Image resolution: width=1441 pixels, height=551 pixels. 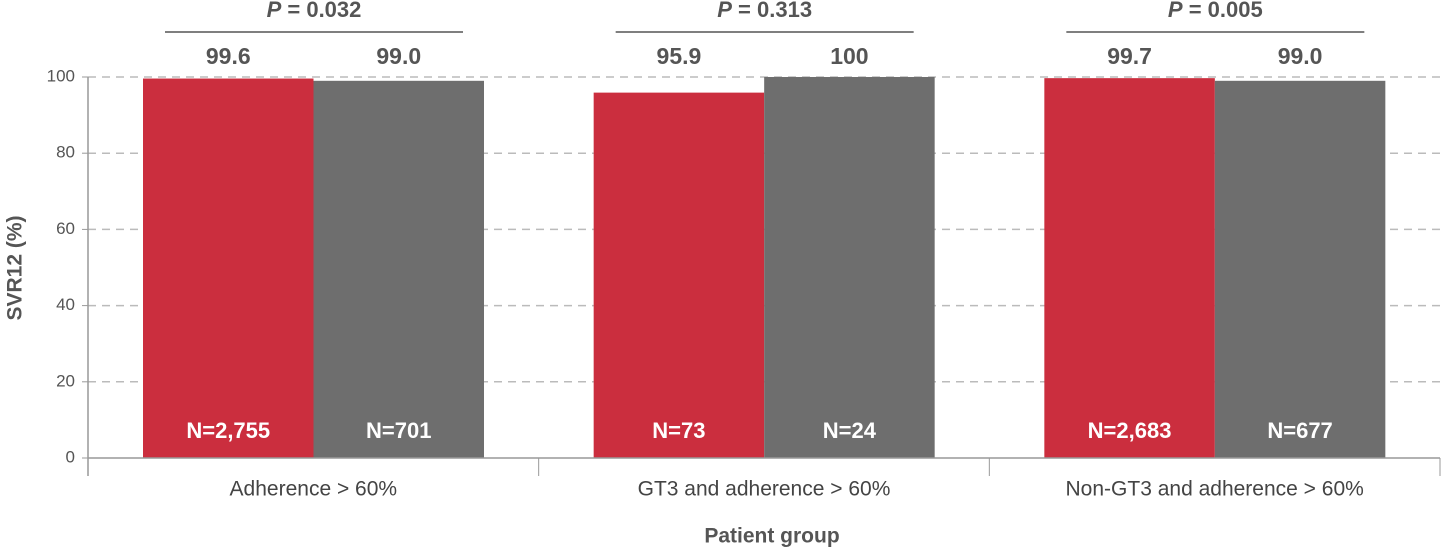 What do you see at coordinates (850, 430) in the screenshot?
I see `n-label: N=24` at bounding box center [850, 430].